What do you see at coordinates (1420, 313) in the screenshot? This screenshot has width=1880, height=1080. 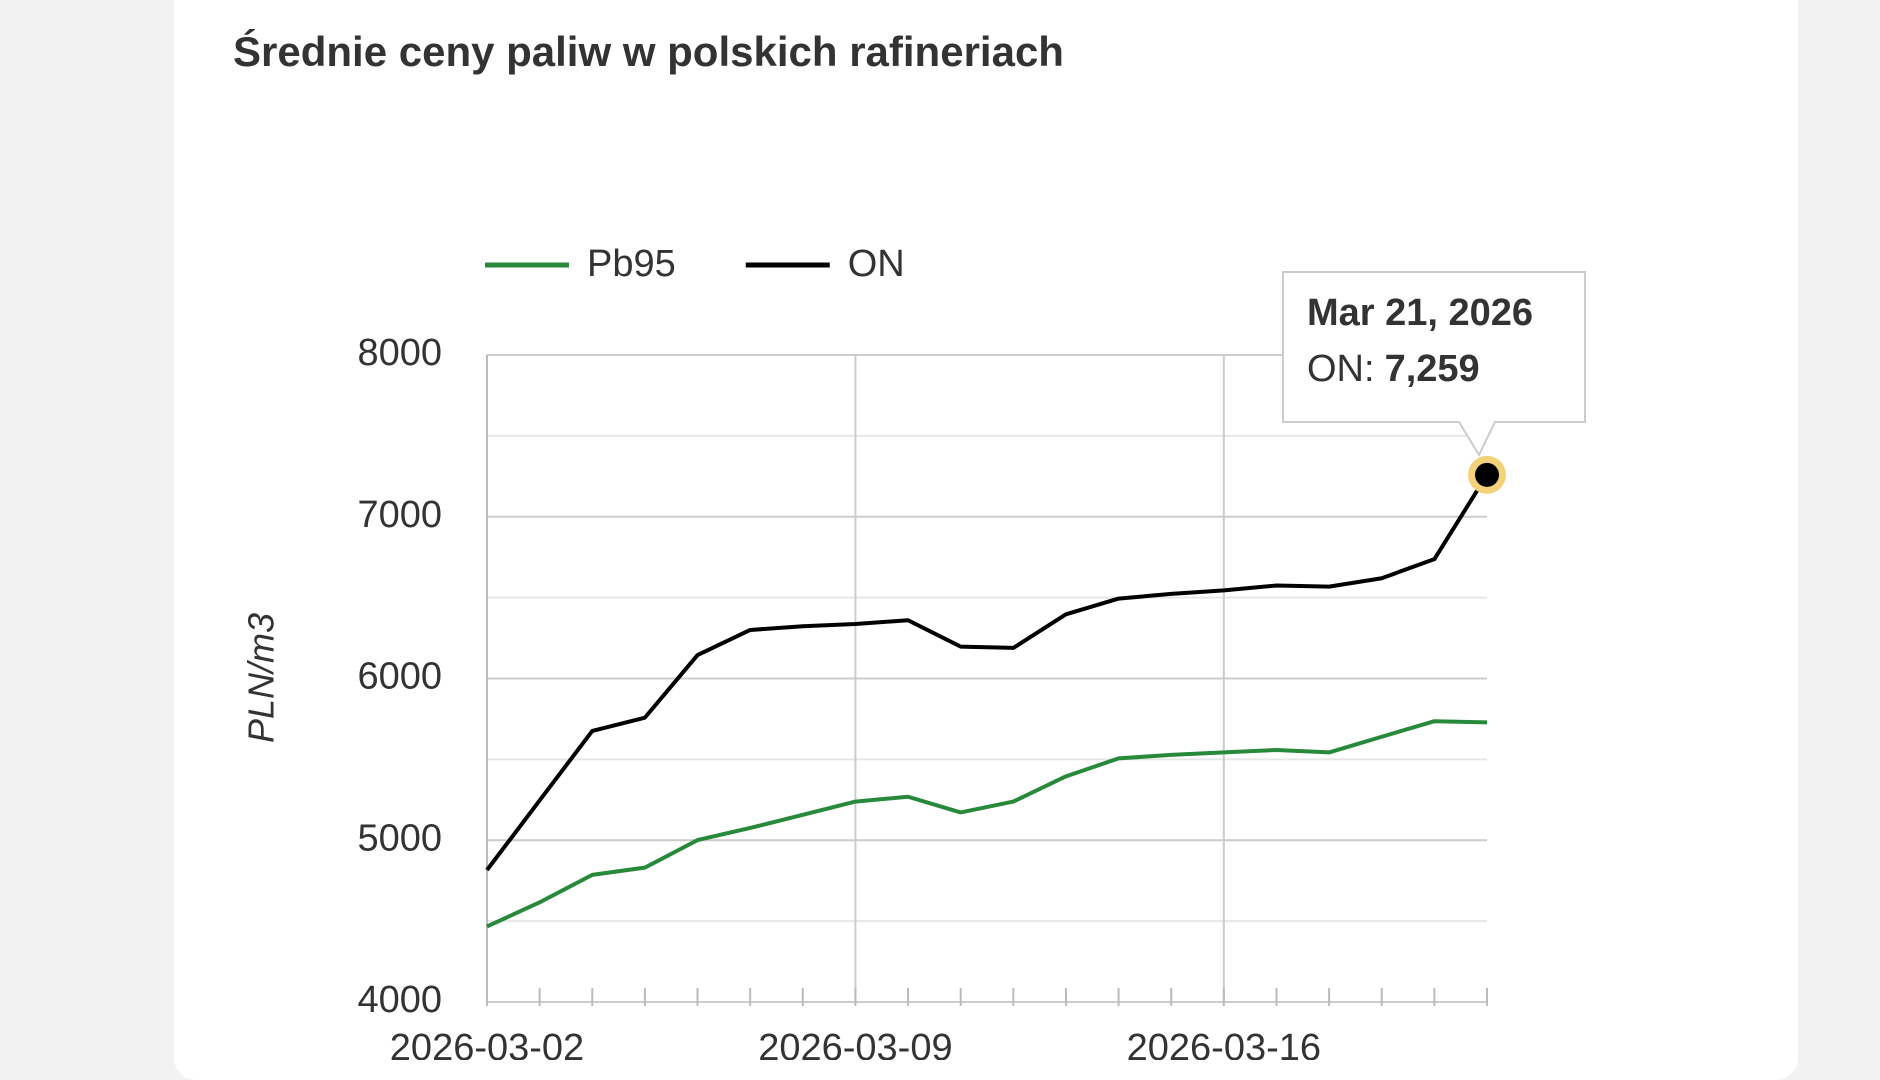 I see `tooltip-date: Mar 21, 2026` at bounding box center [1420, 313].